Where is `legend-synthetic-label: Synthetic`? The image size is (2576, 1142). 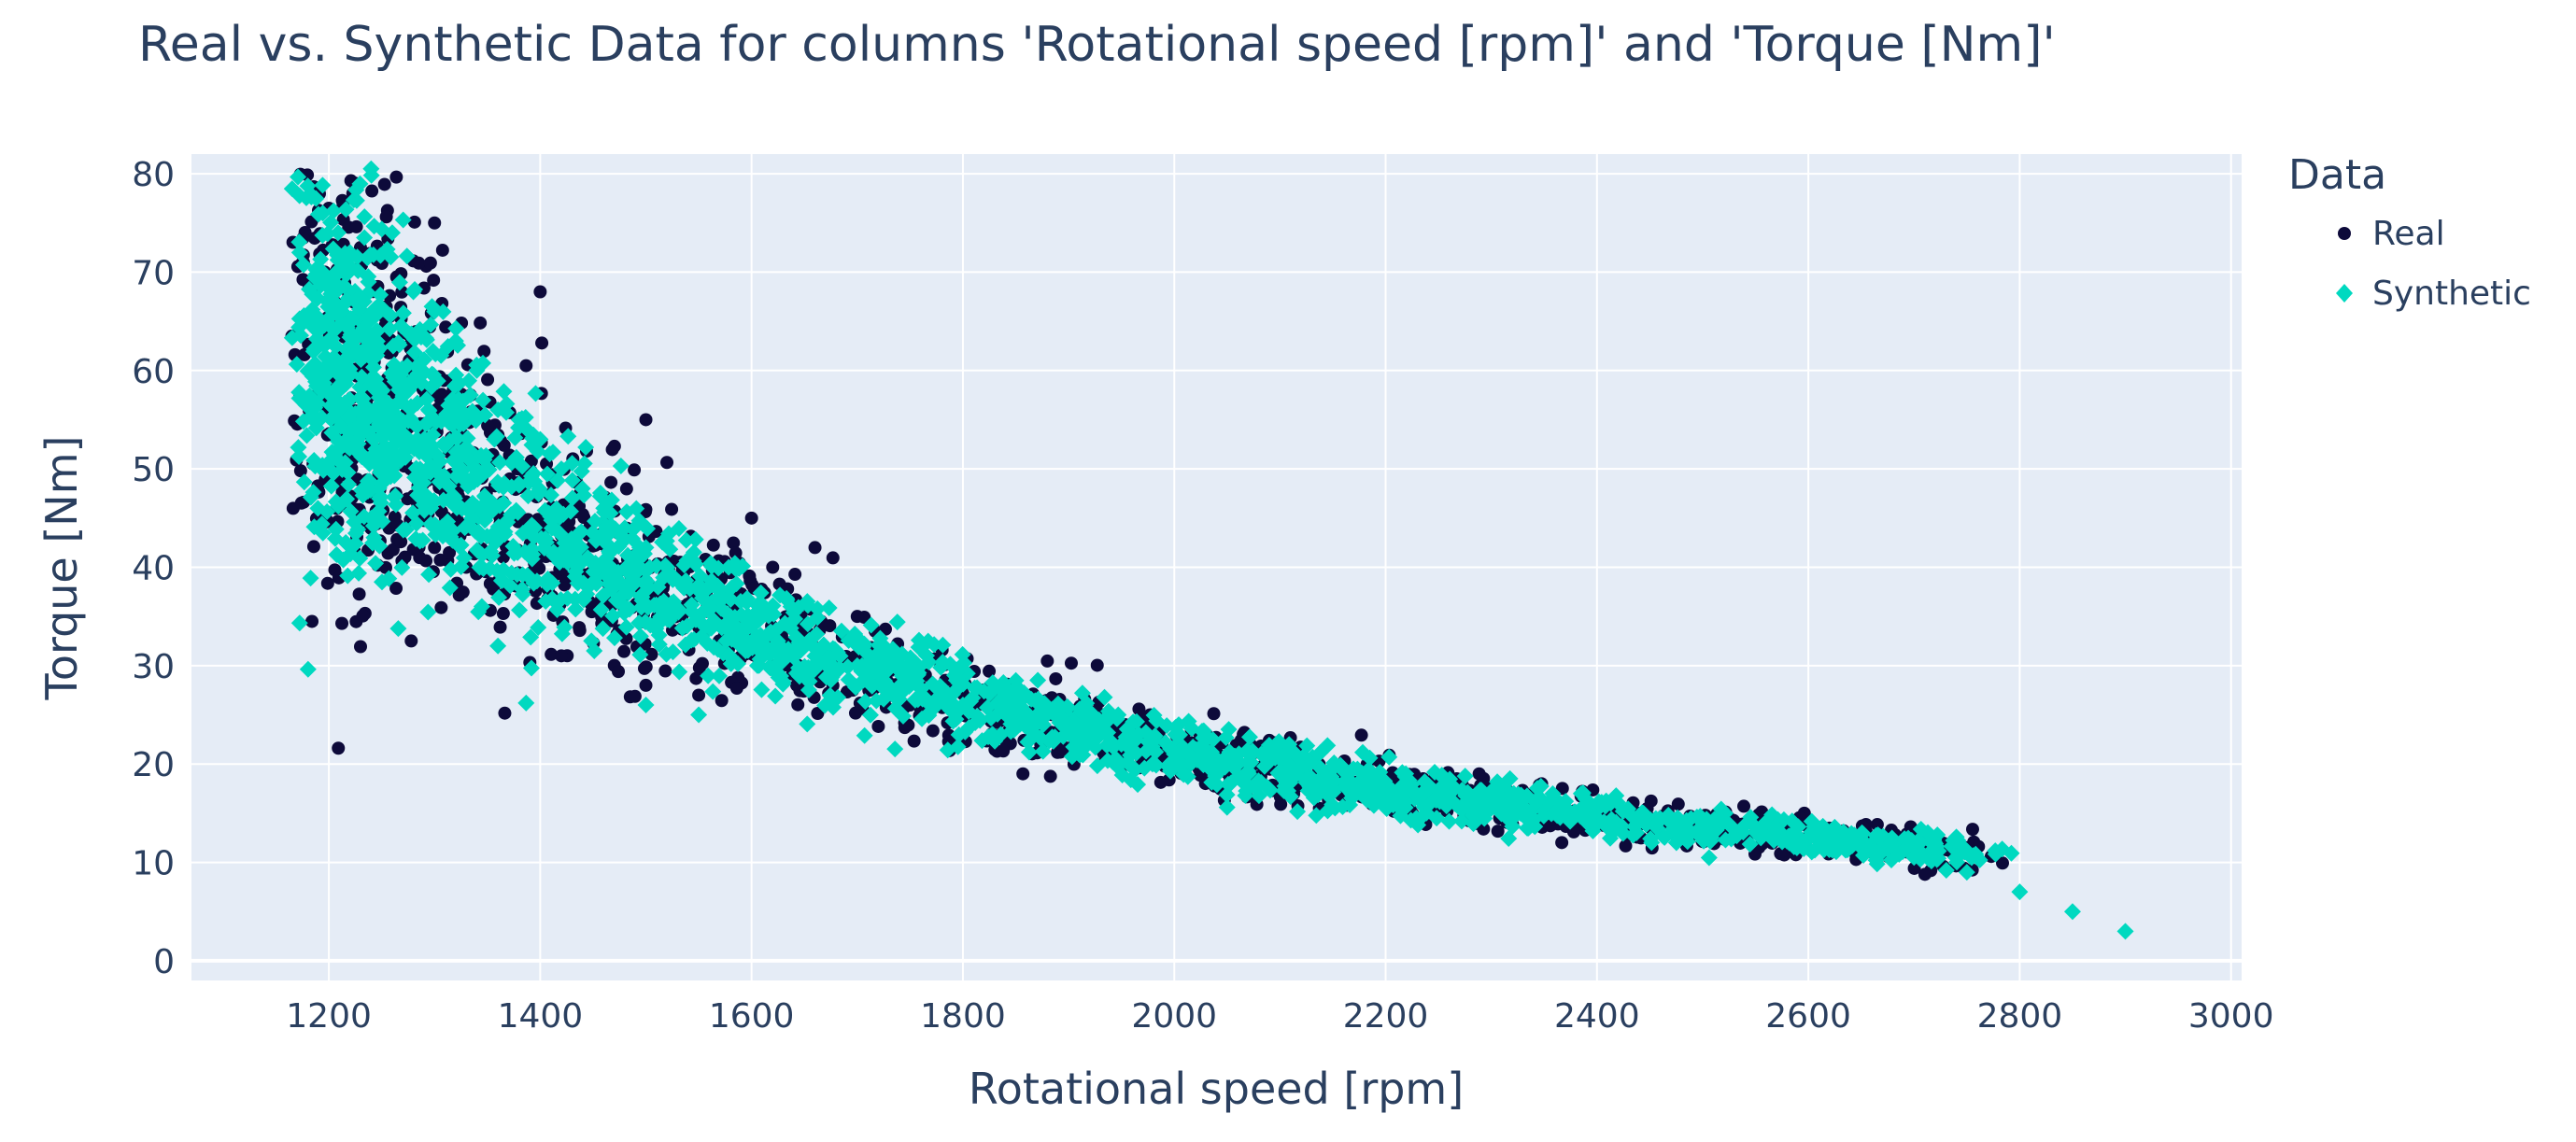 legend-synthetic-label: Synthetic is located at coordinates (2451, 294).